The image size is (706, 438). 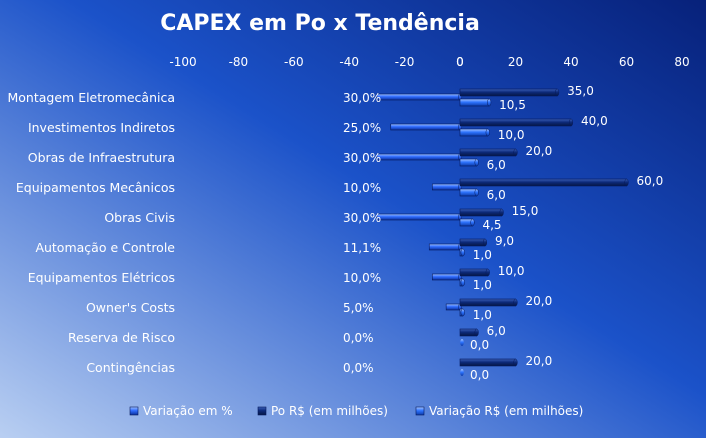 What do you see at coordinates (405, 62) in the screenshot?
I see `left-axis-tick-label: -20` at bounding box center [405, 62].